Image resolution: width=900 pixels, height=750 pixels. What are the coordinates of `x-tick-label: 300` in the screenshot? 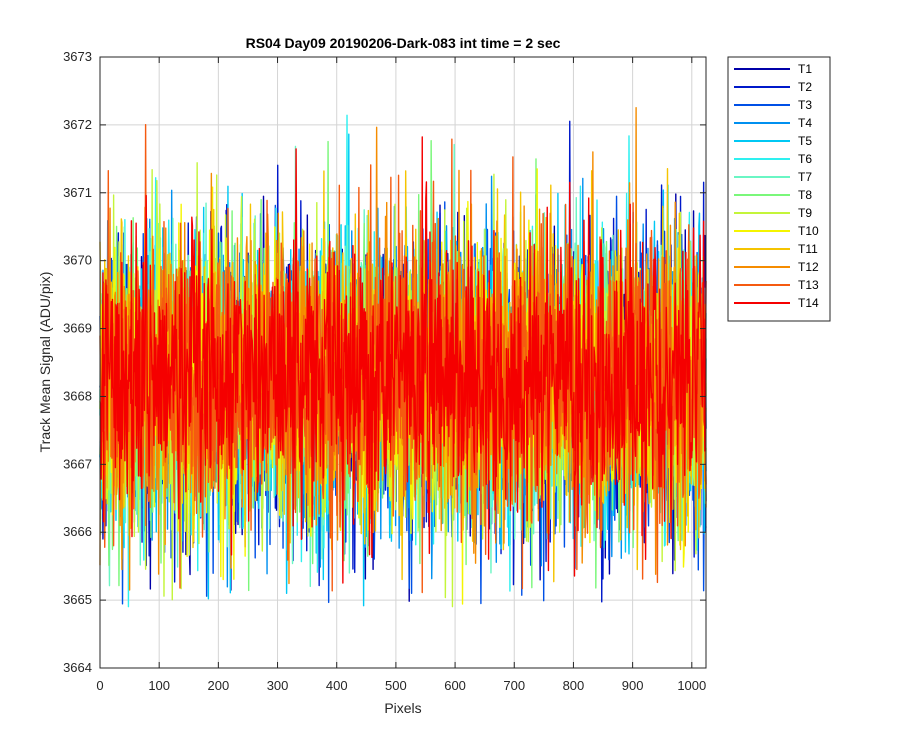 It's located at (278, 685).